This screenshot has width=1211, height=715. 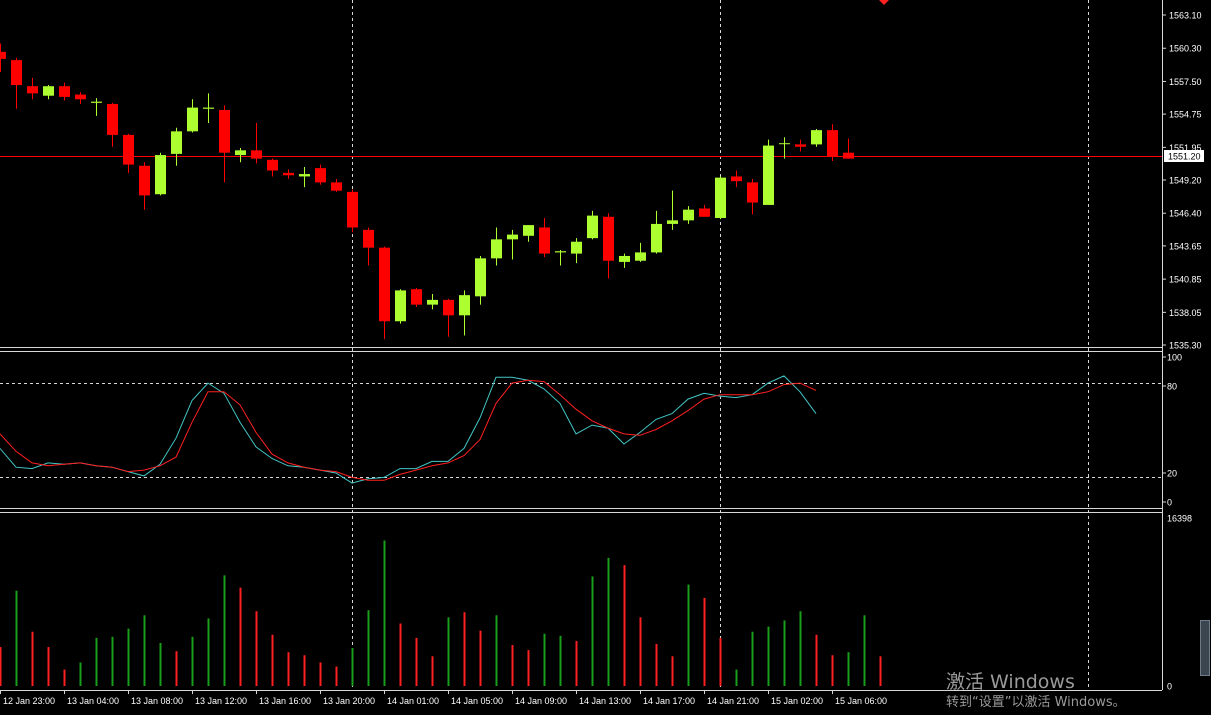 What do you see at coordinates (861, 701) in the screenshot?
I see `time-tick-label: 15 Jan 06:00` at bounding box center [861, 701].